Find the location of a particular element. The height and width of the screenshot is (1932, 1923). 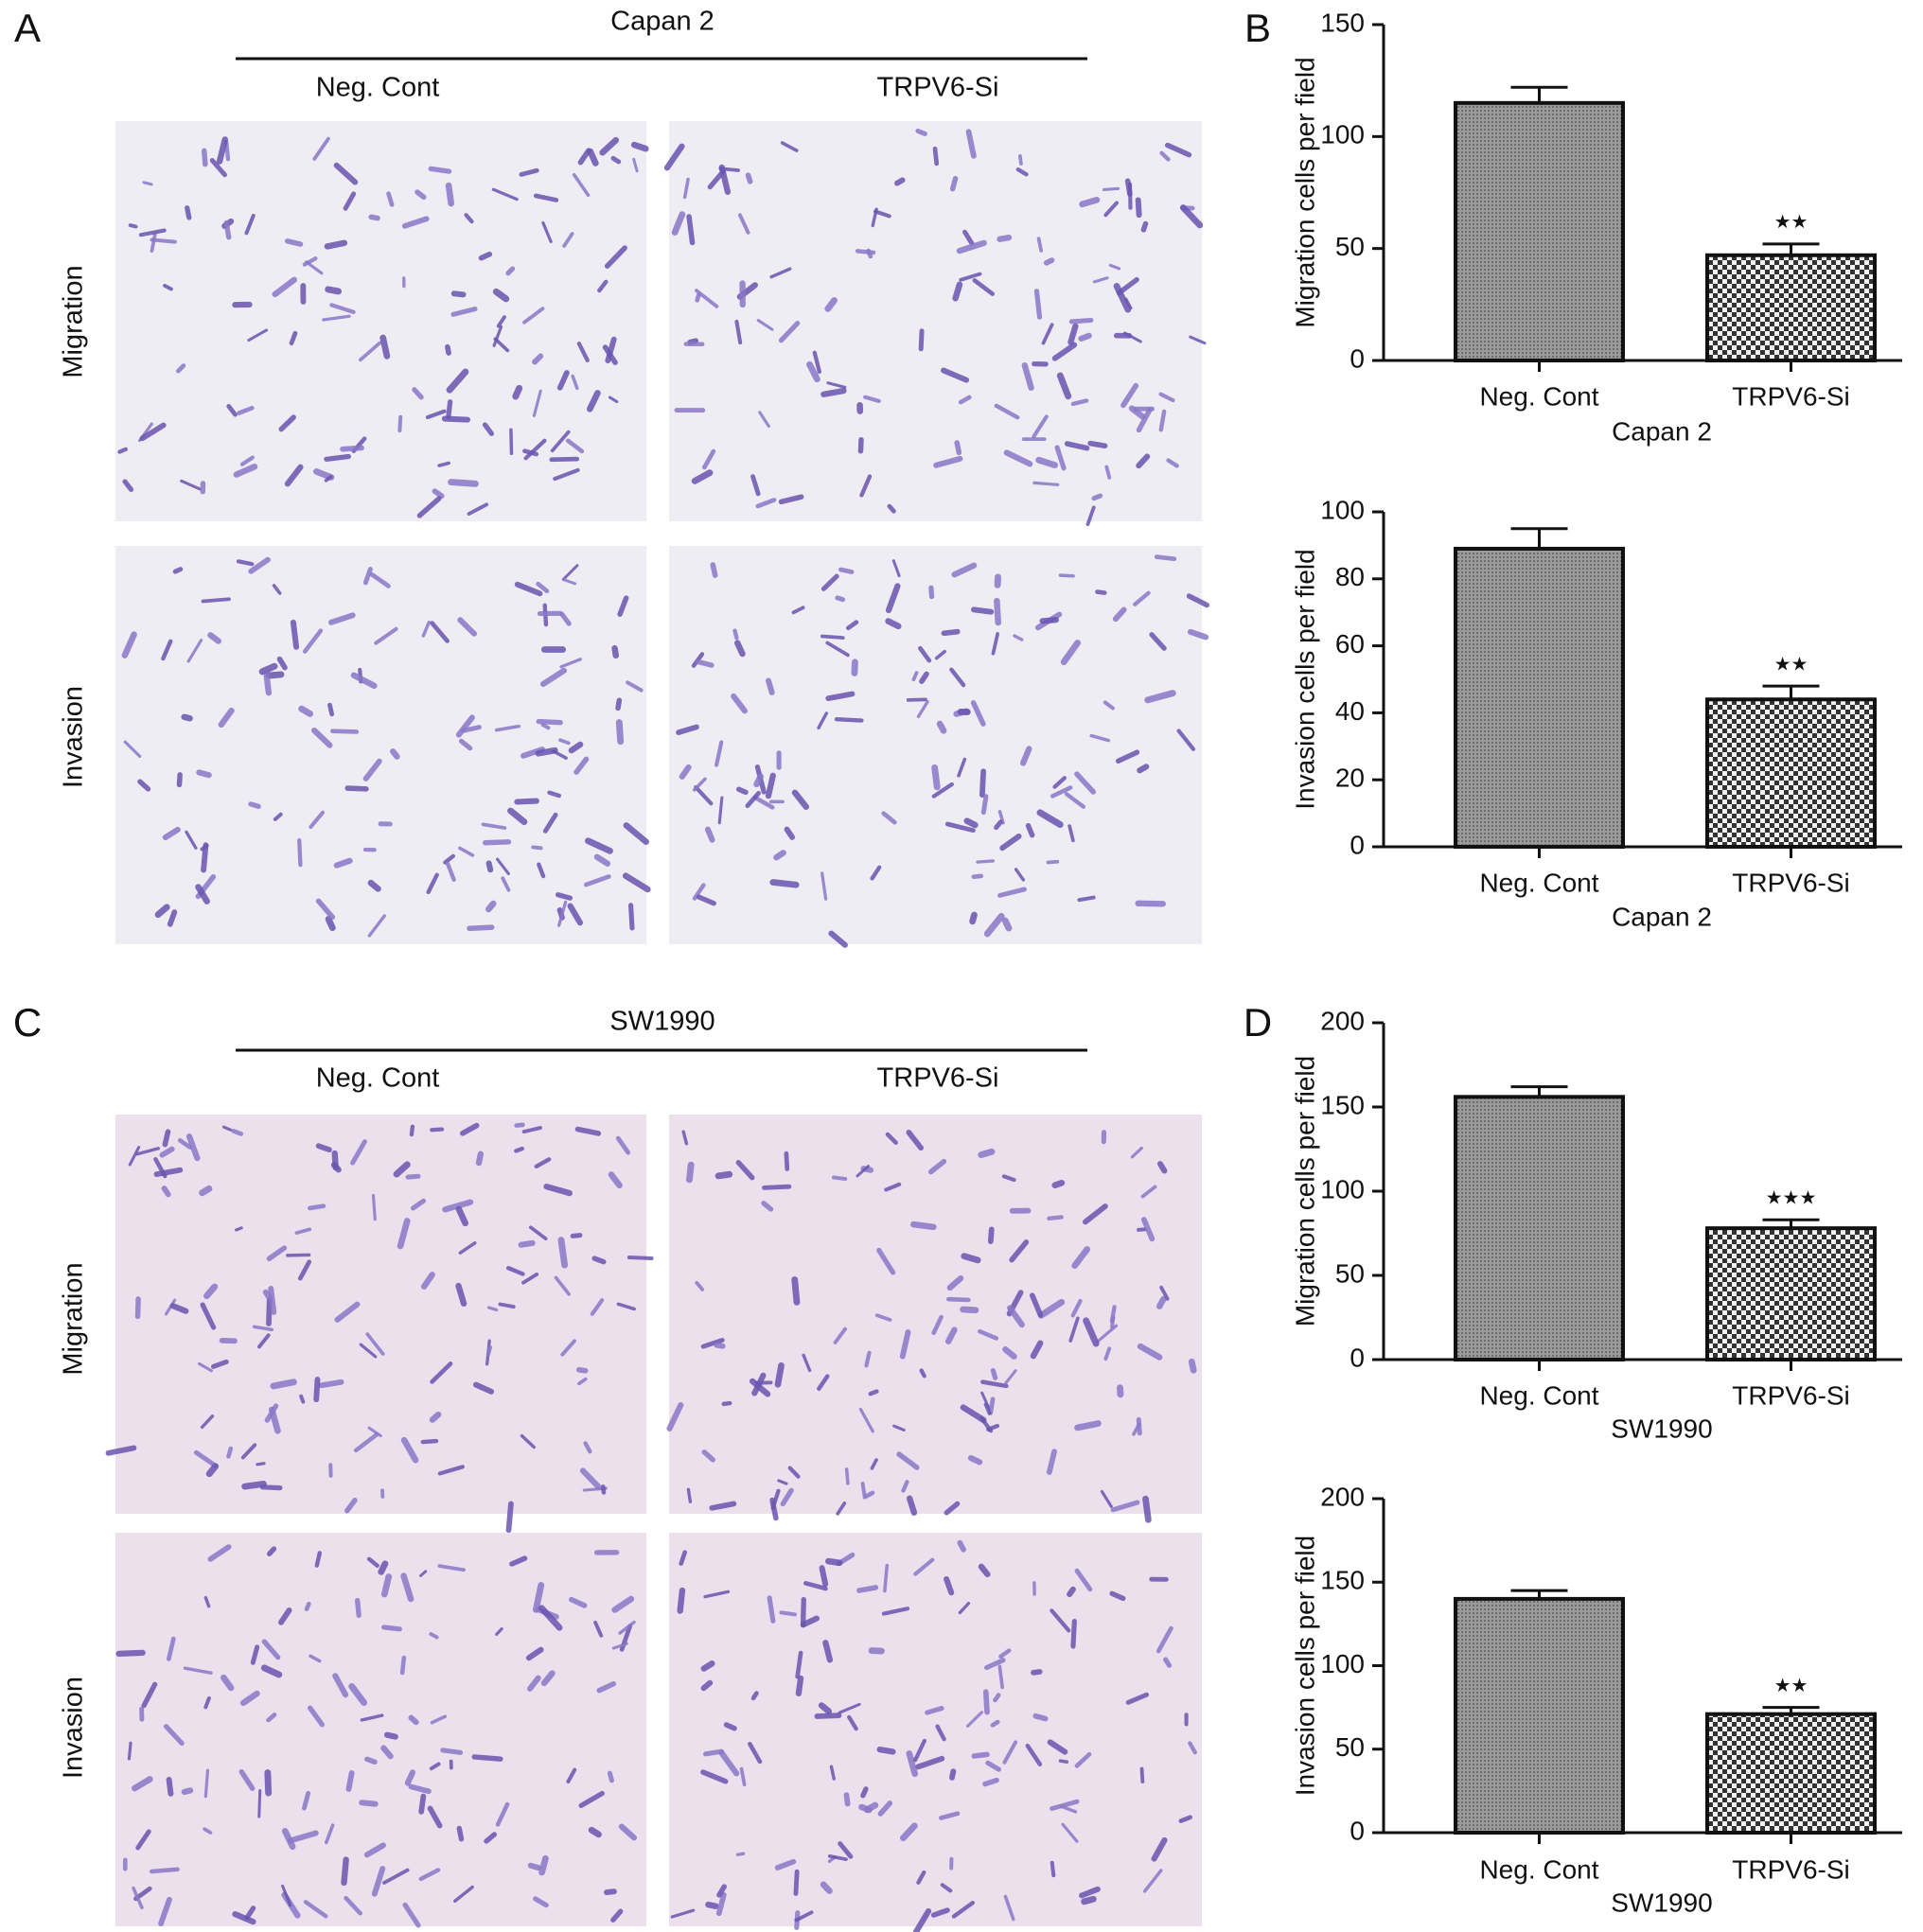

row-label: Migration is located at coordinates (74, 321).